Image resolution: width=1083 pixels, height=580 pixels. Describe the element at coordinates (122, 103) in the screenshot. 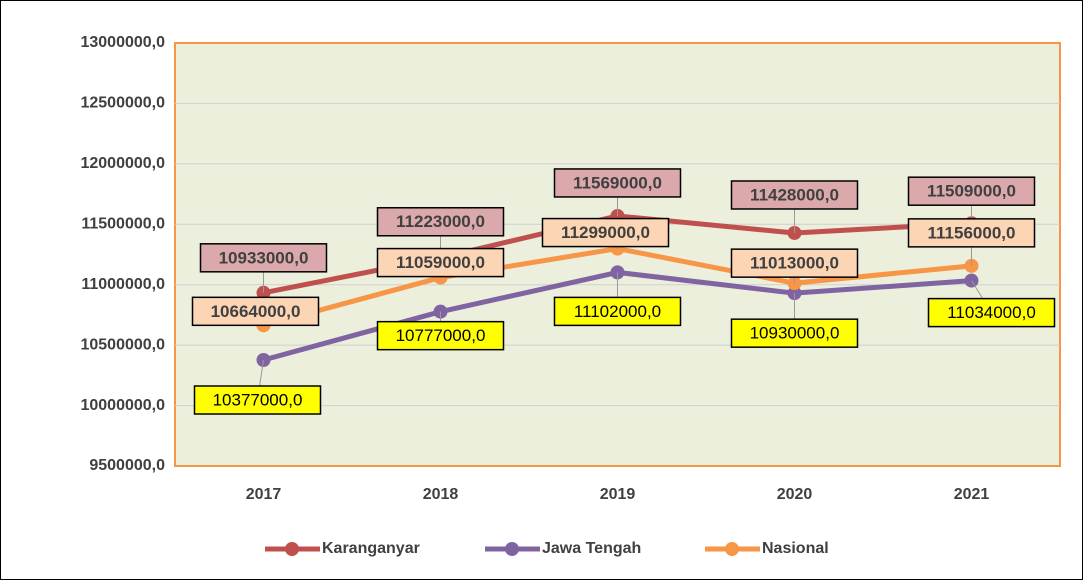

I see `y-tick-label: 12500000,0` at that location.